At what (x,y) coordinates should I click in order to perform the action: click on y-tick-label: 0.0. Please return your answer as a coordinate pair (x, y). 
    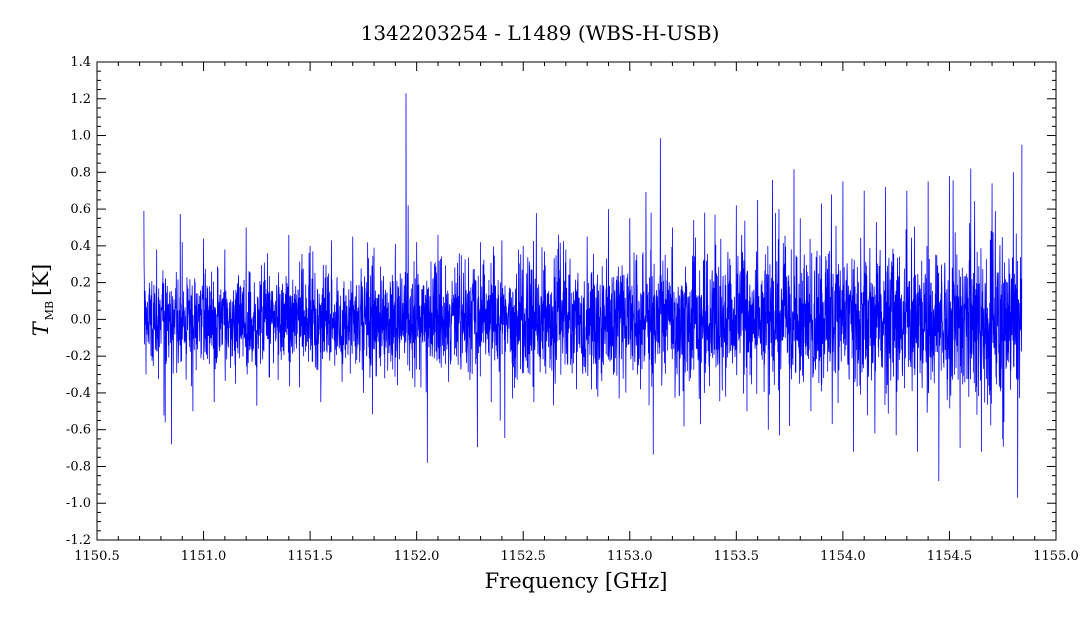
    Looking at the image, I should click on (80, 319).